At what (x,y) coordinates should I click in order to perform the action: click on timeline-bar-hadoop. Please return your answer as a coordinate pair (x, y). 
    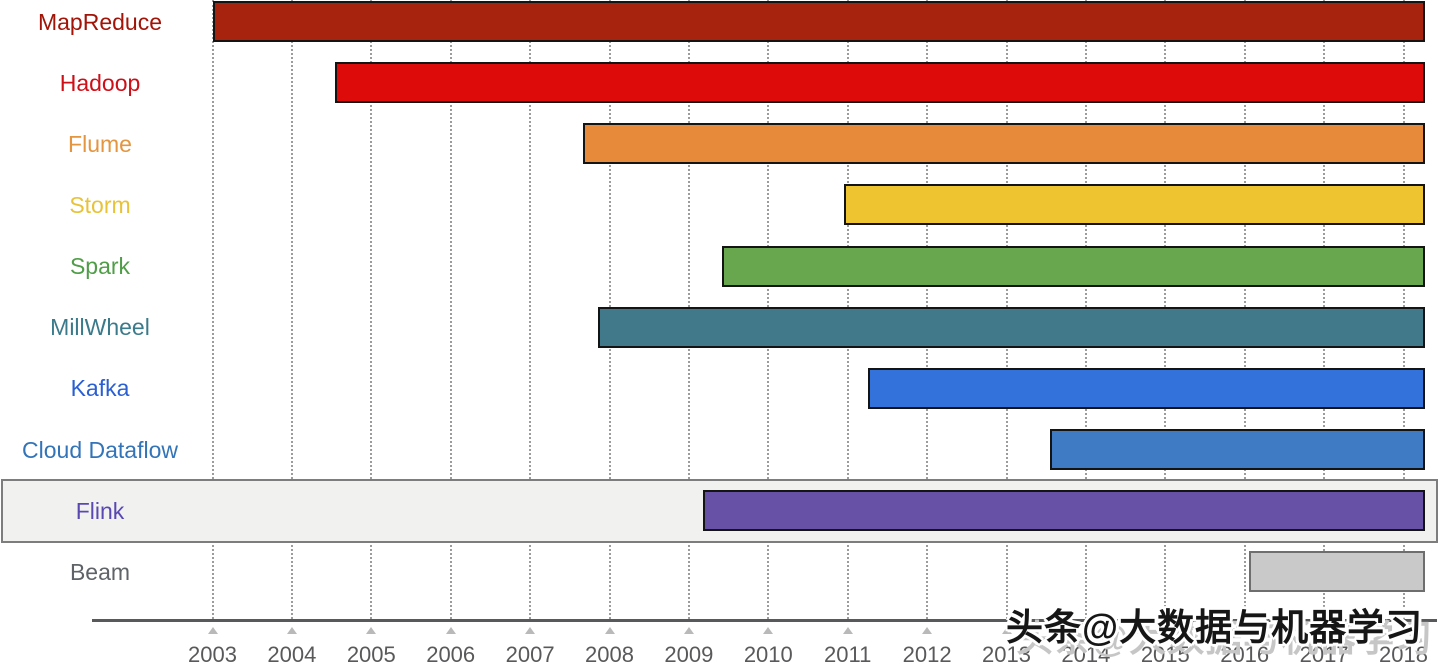
    Looking at the image, I should click on (879, 83).